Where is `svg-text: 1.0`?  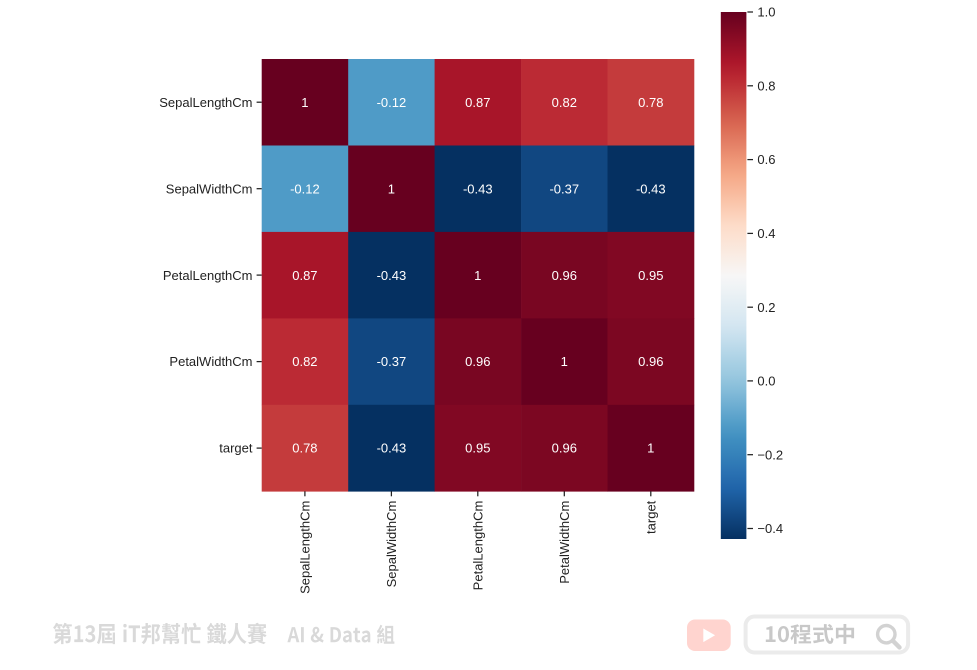
svg-text: 1.0 is located at coordinates (766, 12).